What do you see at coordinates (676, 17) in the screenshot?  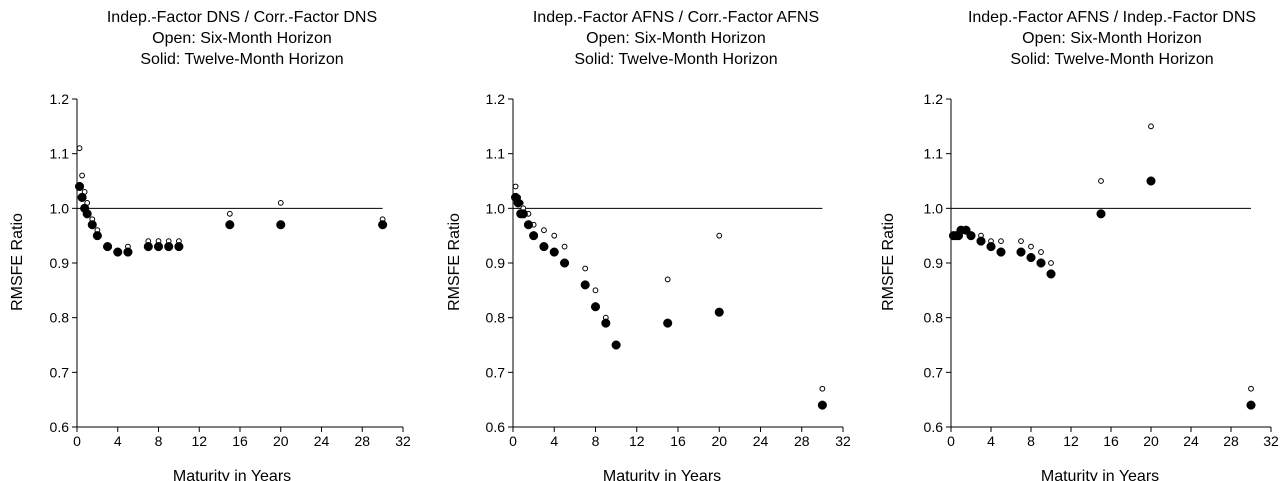 I see `chart-title-line-1: Indep.-Factor AFNS / Corr.-Factor AFNS` at bounding box center [676, 17].